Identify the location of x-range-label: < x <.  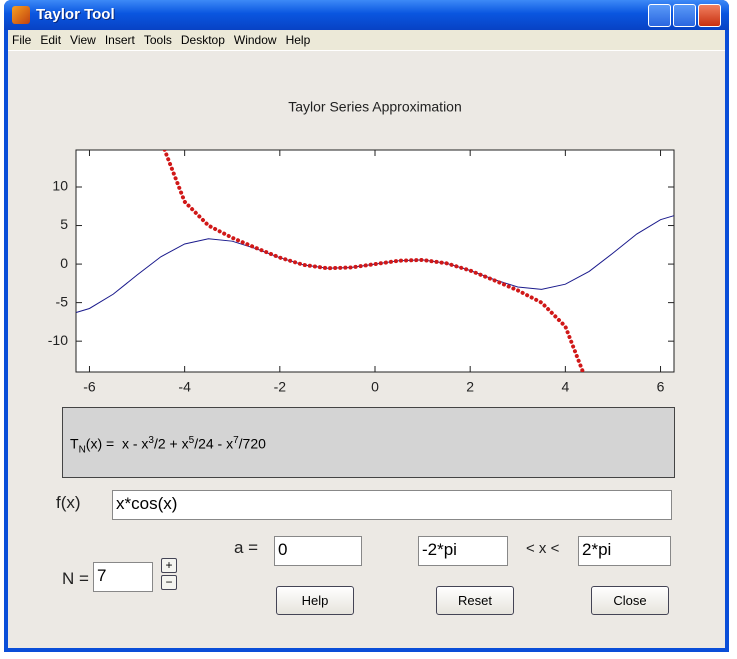
(543, 548).